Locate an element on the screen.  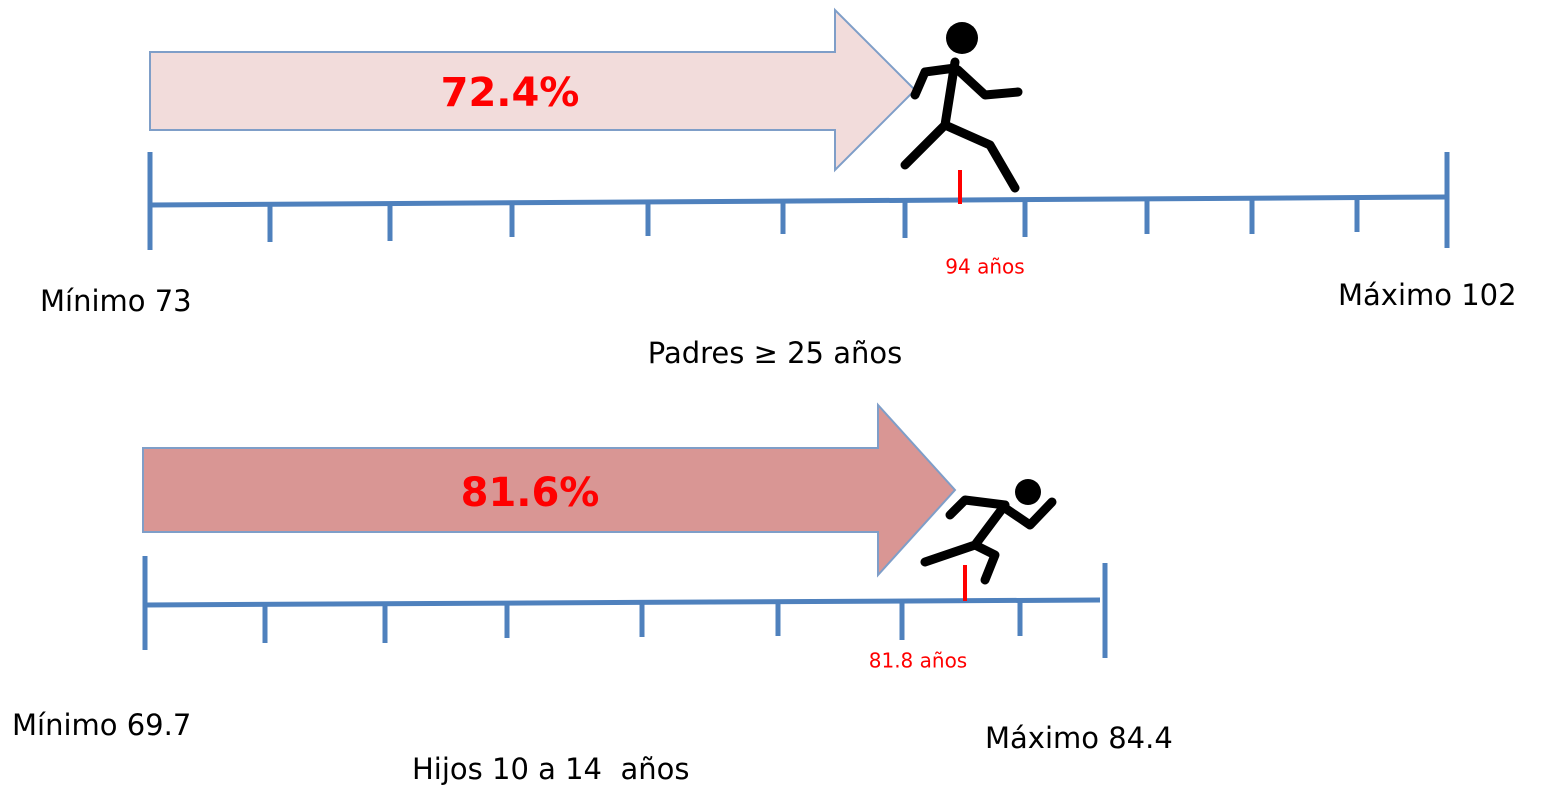
marker-label: 94 años is located at coordinates (984, 267).